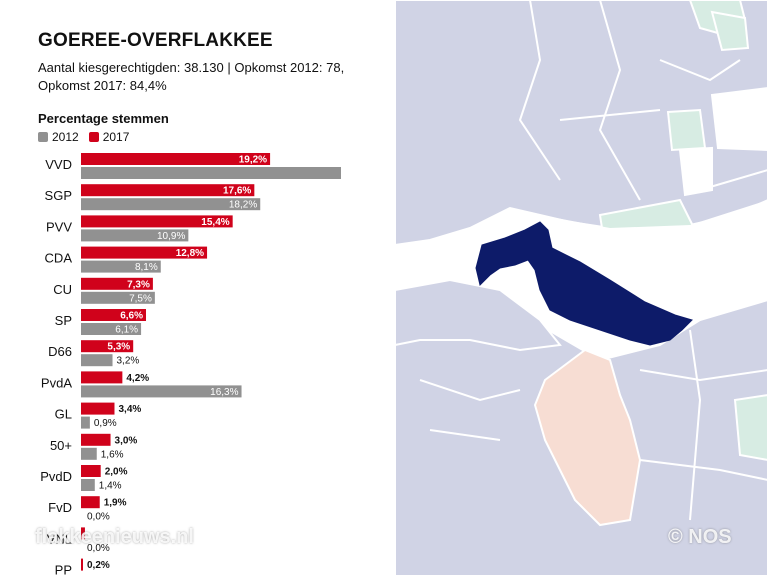 The height and width of the screenshot is (576, 768). What do you see at coordinates (102, 377) in the screenshot?
I see `bar-2017-pvda` at bounding box center [102, 377].